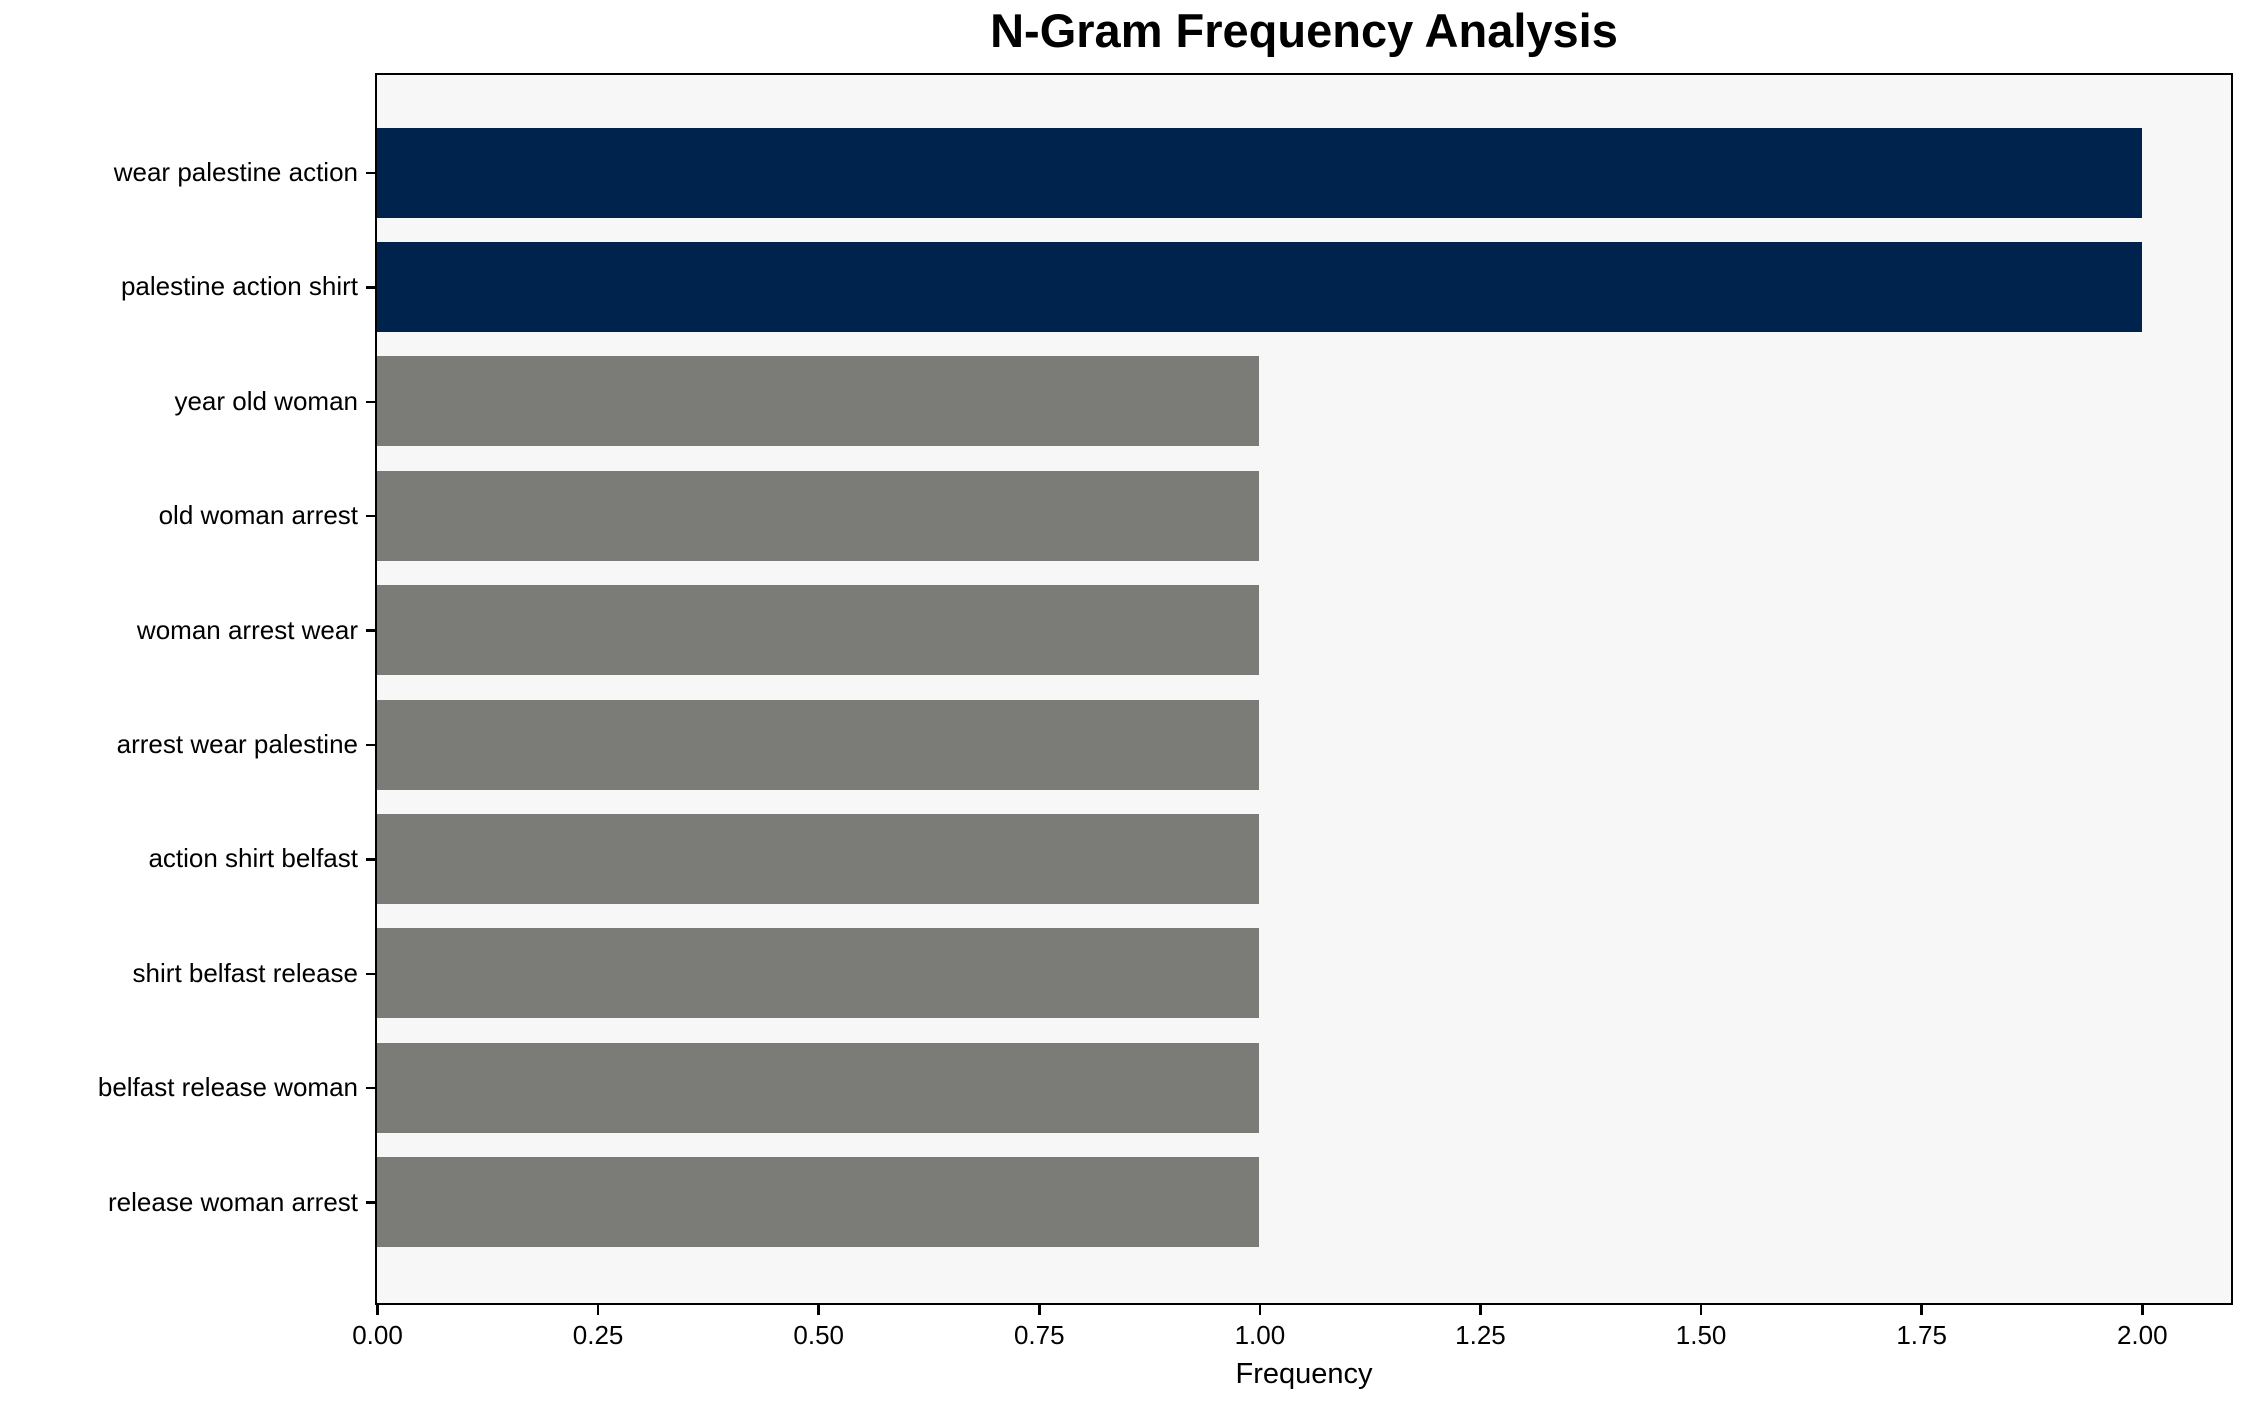 The width and height of the screenshot is (2253, 1414). I want to click on y-tick-label: woman arrest wear, so click(247, 629).